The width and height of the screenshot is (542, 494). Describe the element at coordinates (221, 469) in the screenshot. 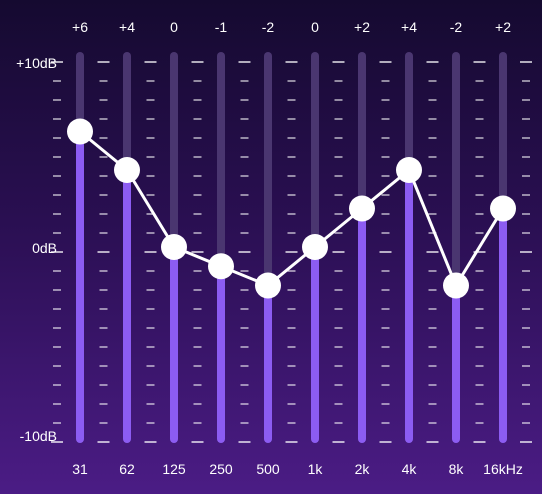

I see `frequency-label-250: 250` at that location.